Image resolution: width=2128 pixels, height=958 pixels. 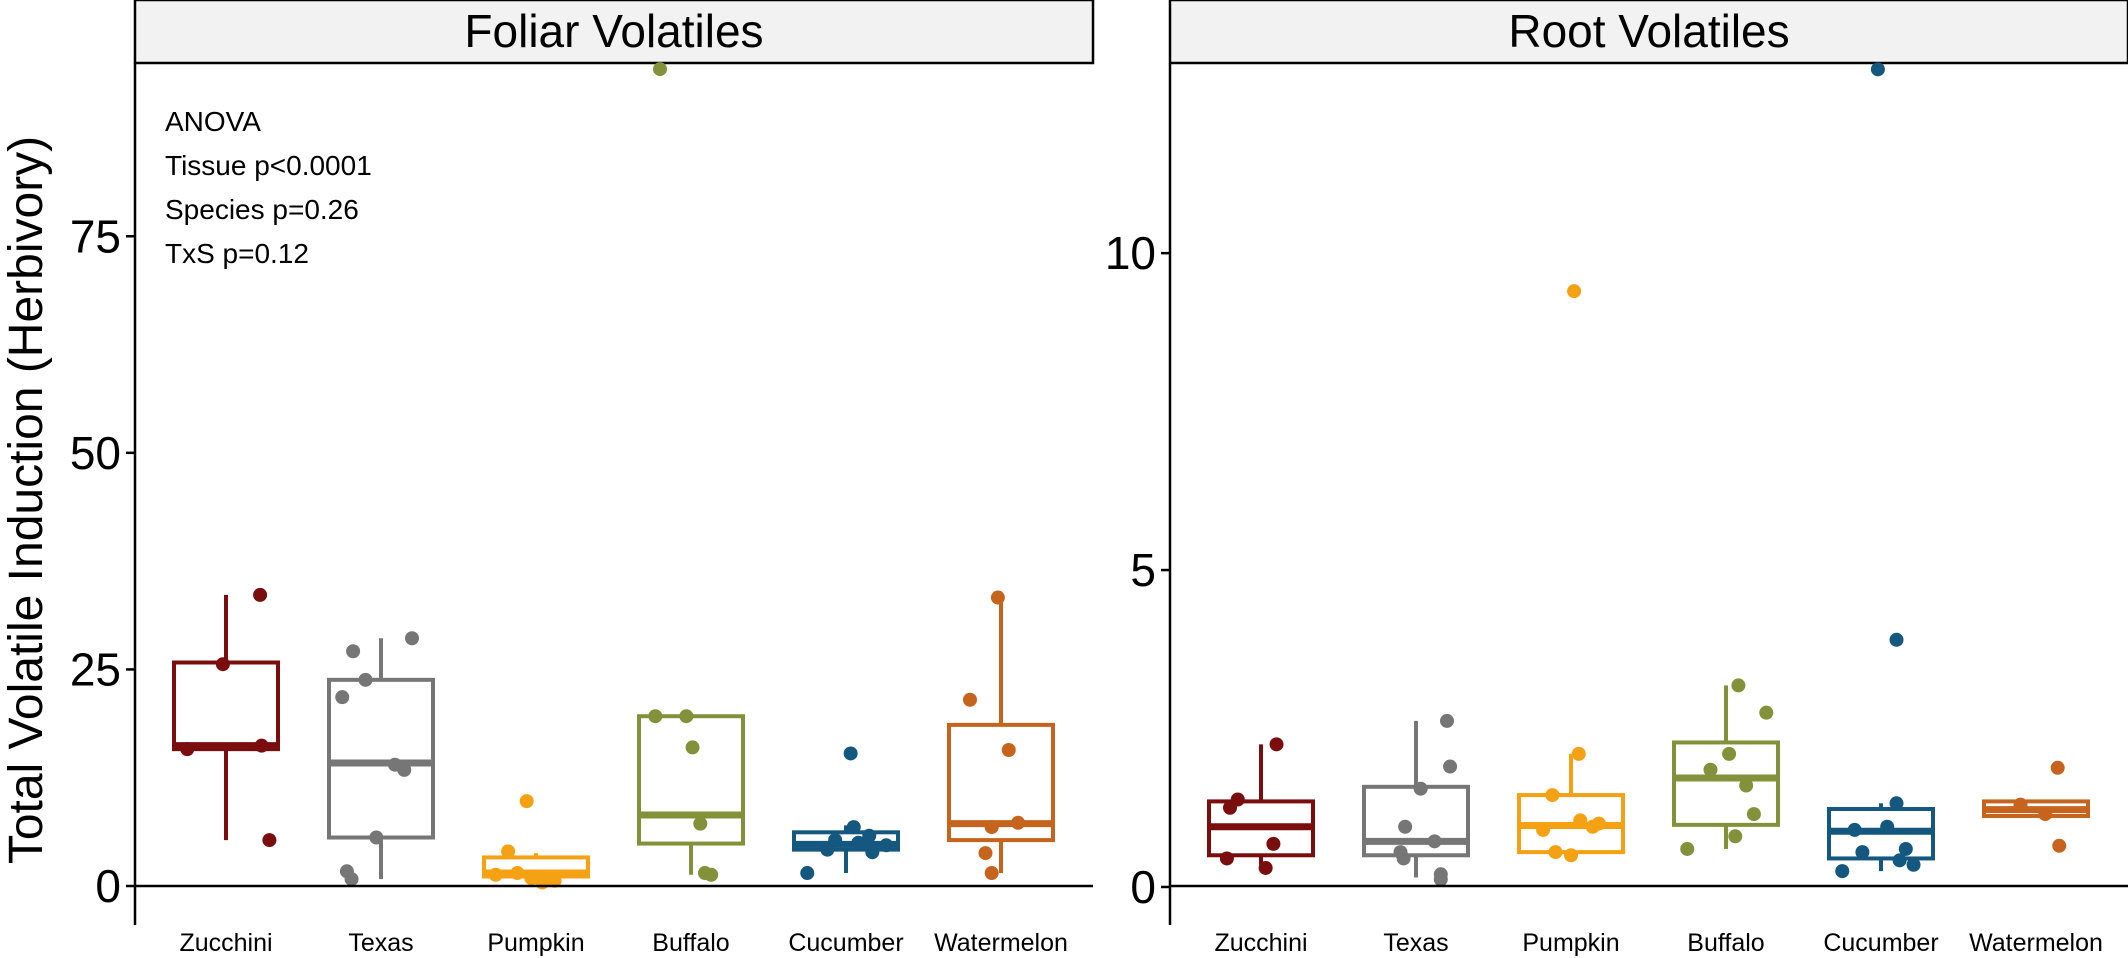 I want to click on x-tick-label: Buffalo, so click(x=690, y=943).